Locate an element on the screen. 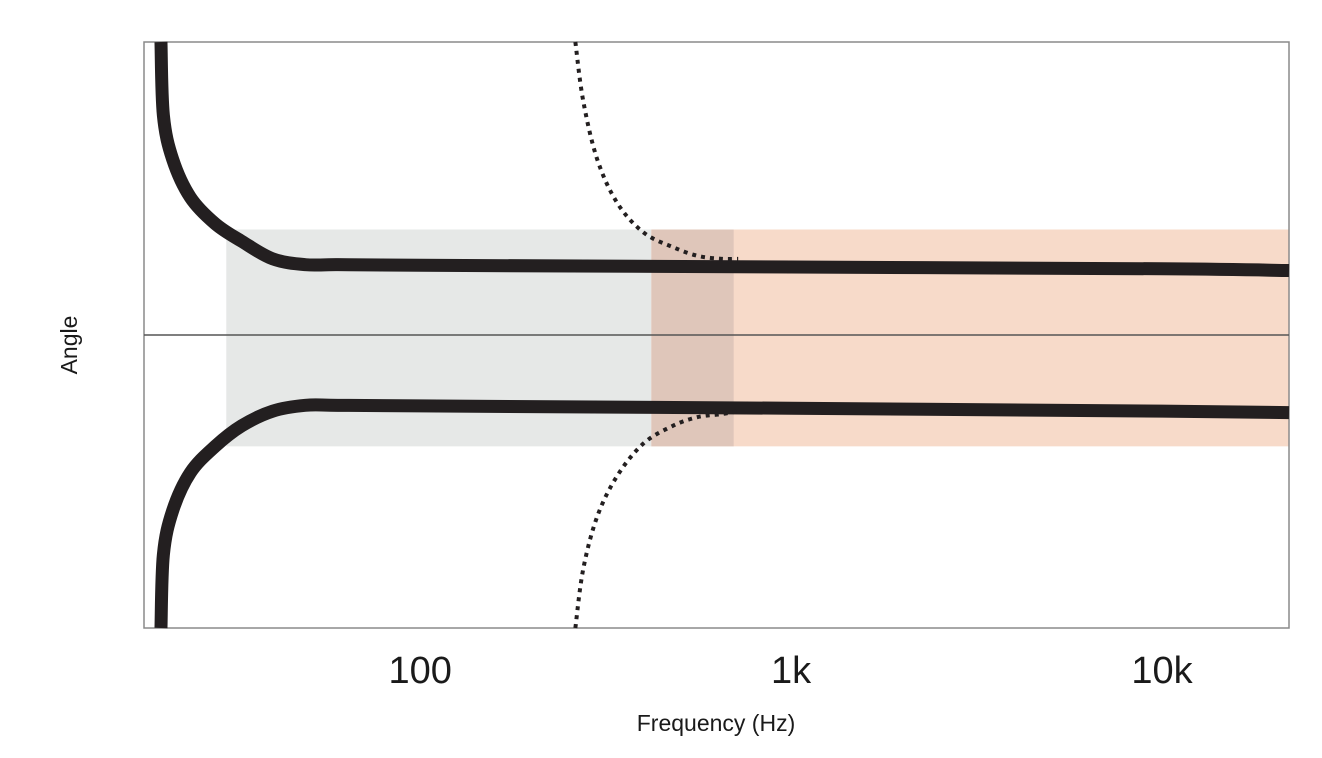 The image size is (1322, 758). x-tick-label: 10k is located at coordinates (1162, 671).